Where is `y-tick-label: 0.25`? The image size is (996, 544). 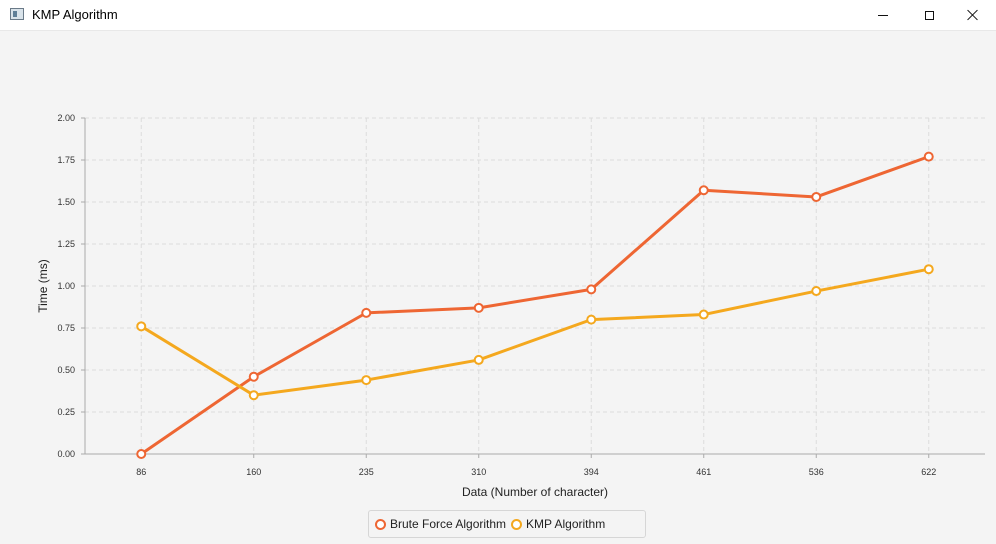
y-tick-label: 0.25 is located at coordinates (66, 412).